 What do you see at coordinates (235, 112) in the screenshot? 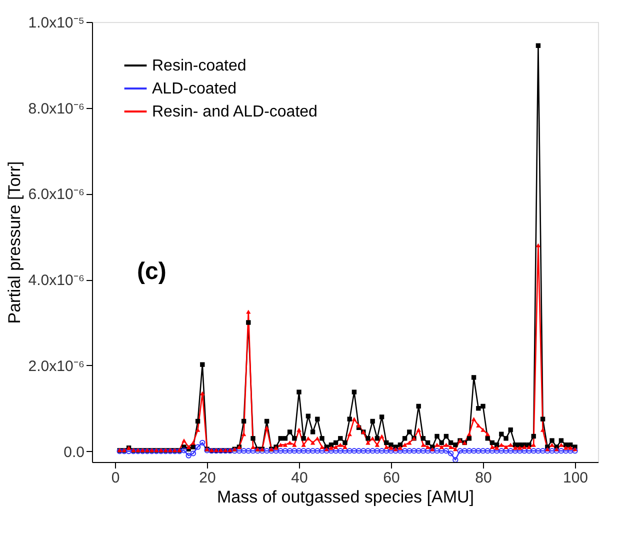
I see `legend-label: Resin- and ALD-coated` at bounding box center [235, 112].